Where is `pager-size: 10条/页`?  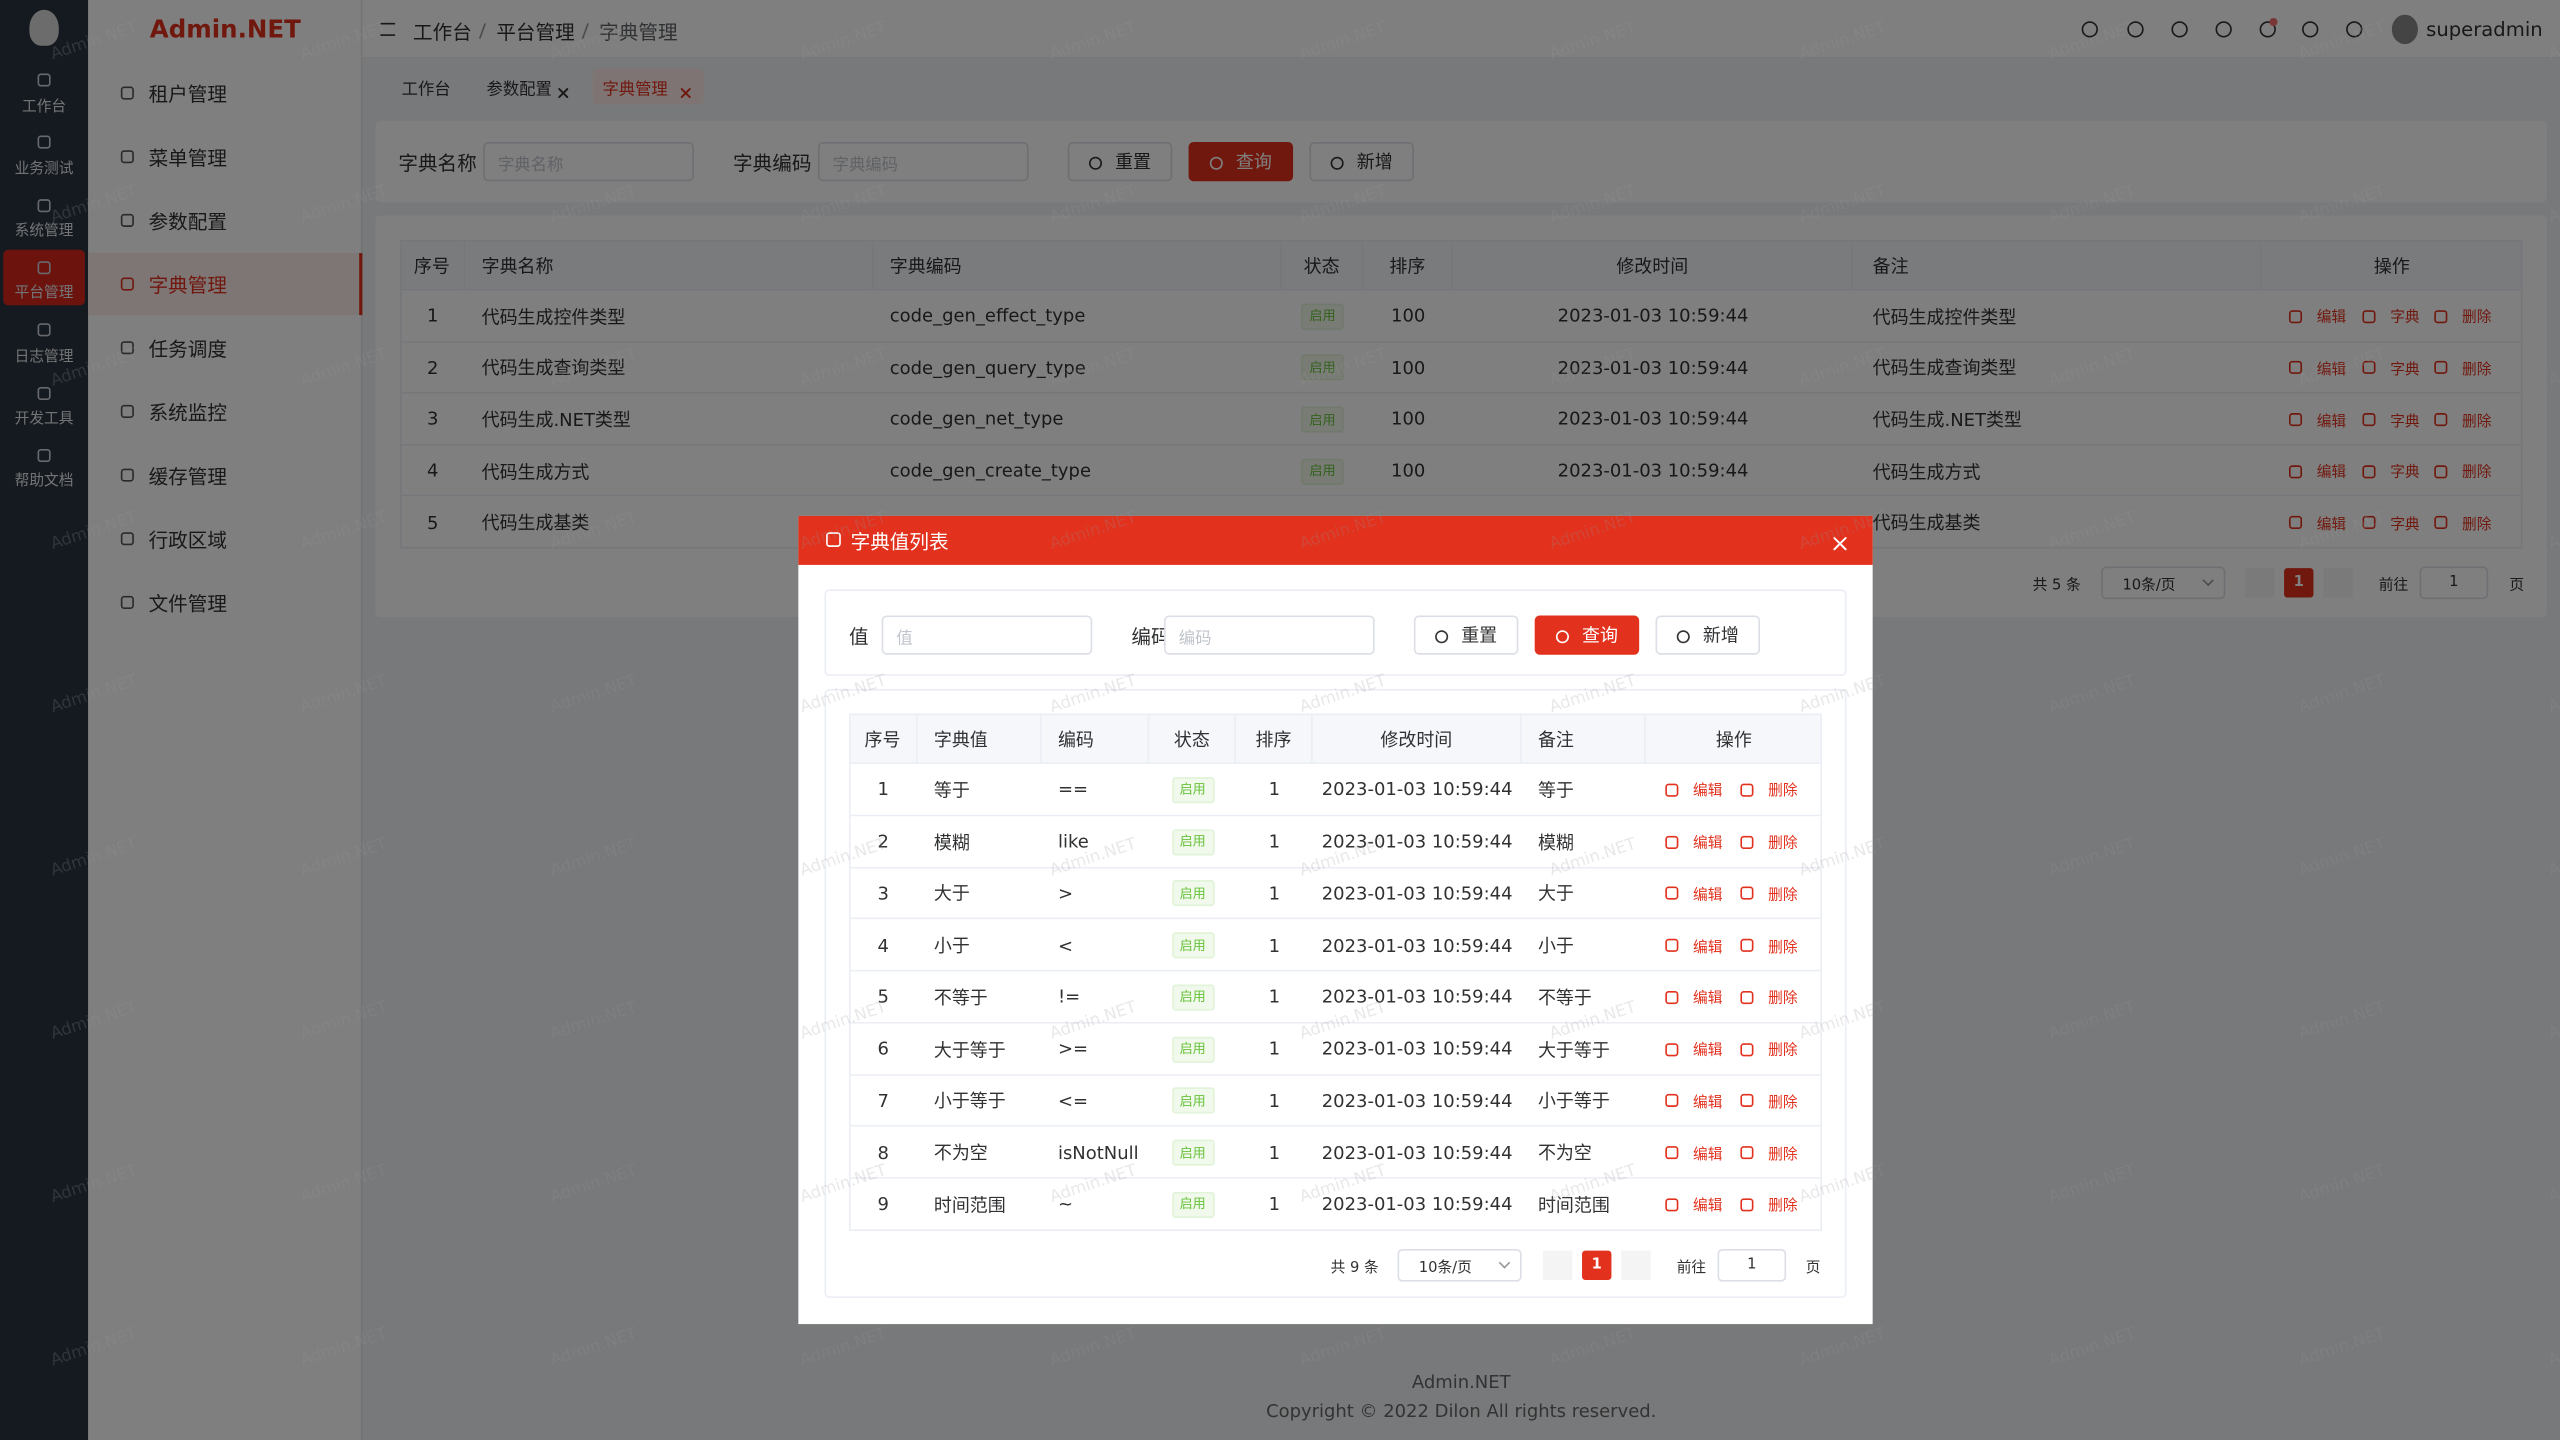
pager-size: 10条/页 is located at coordinates (1459, 1265).